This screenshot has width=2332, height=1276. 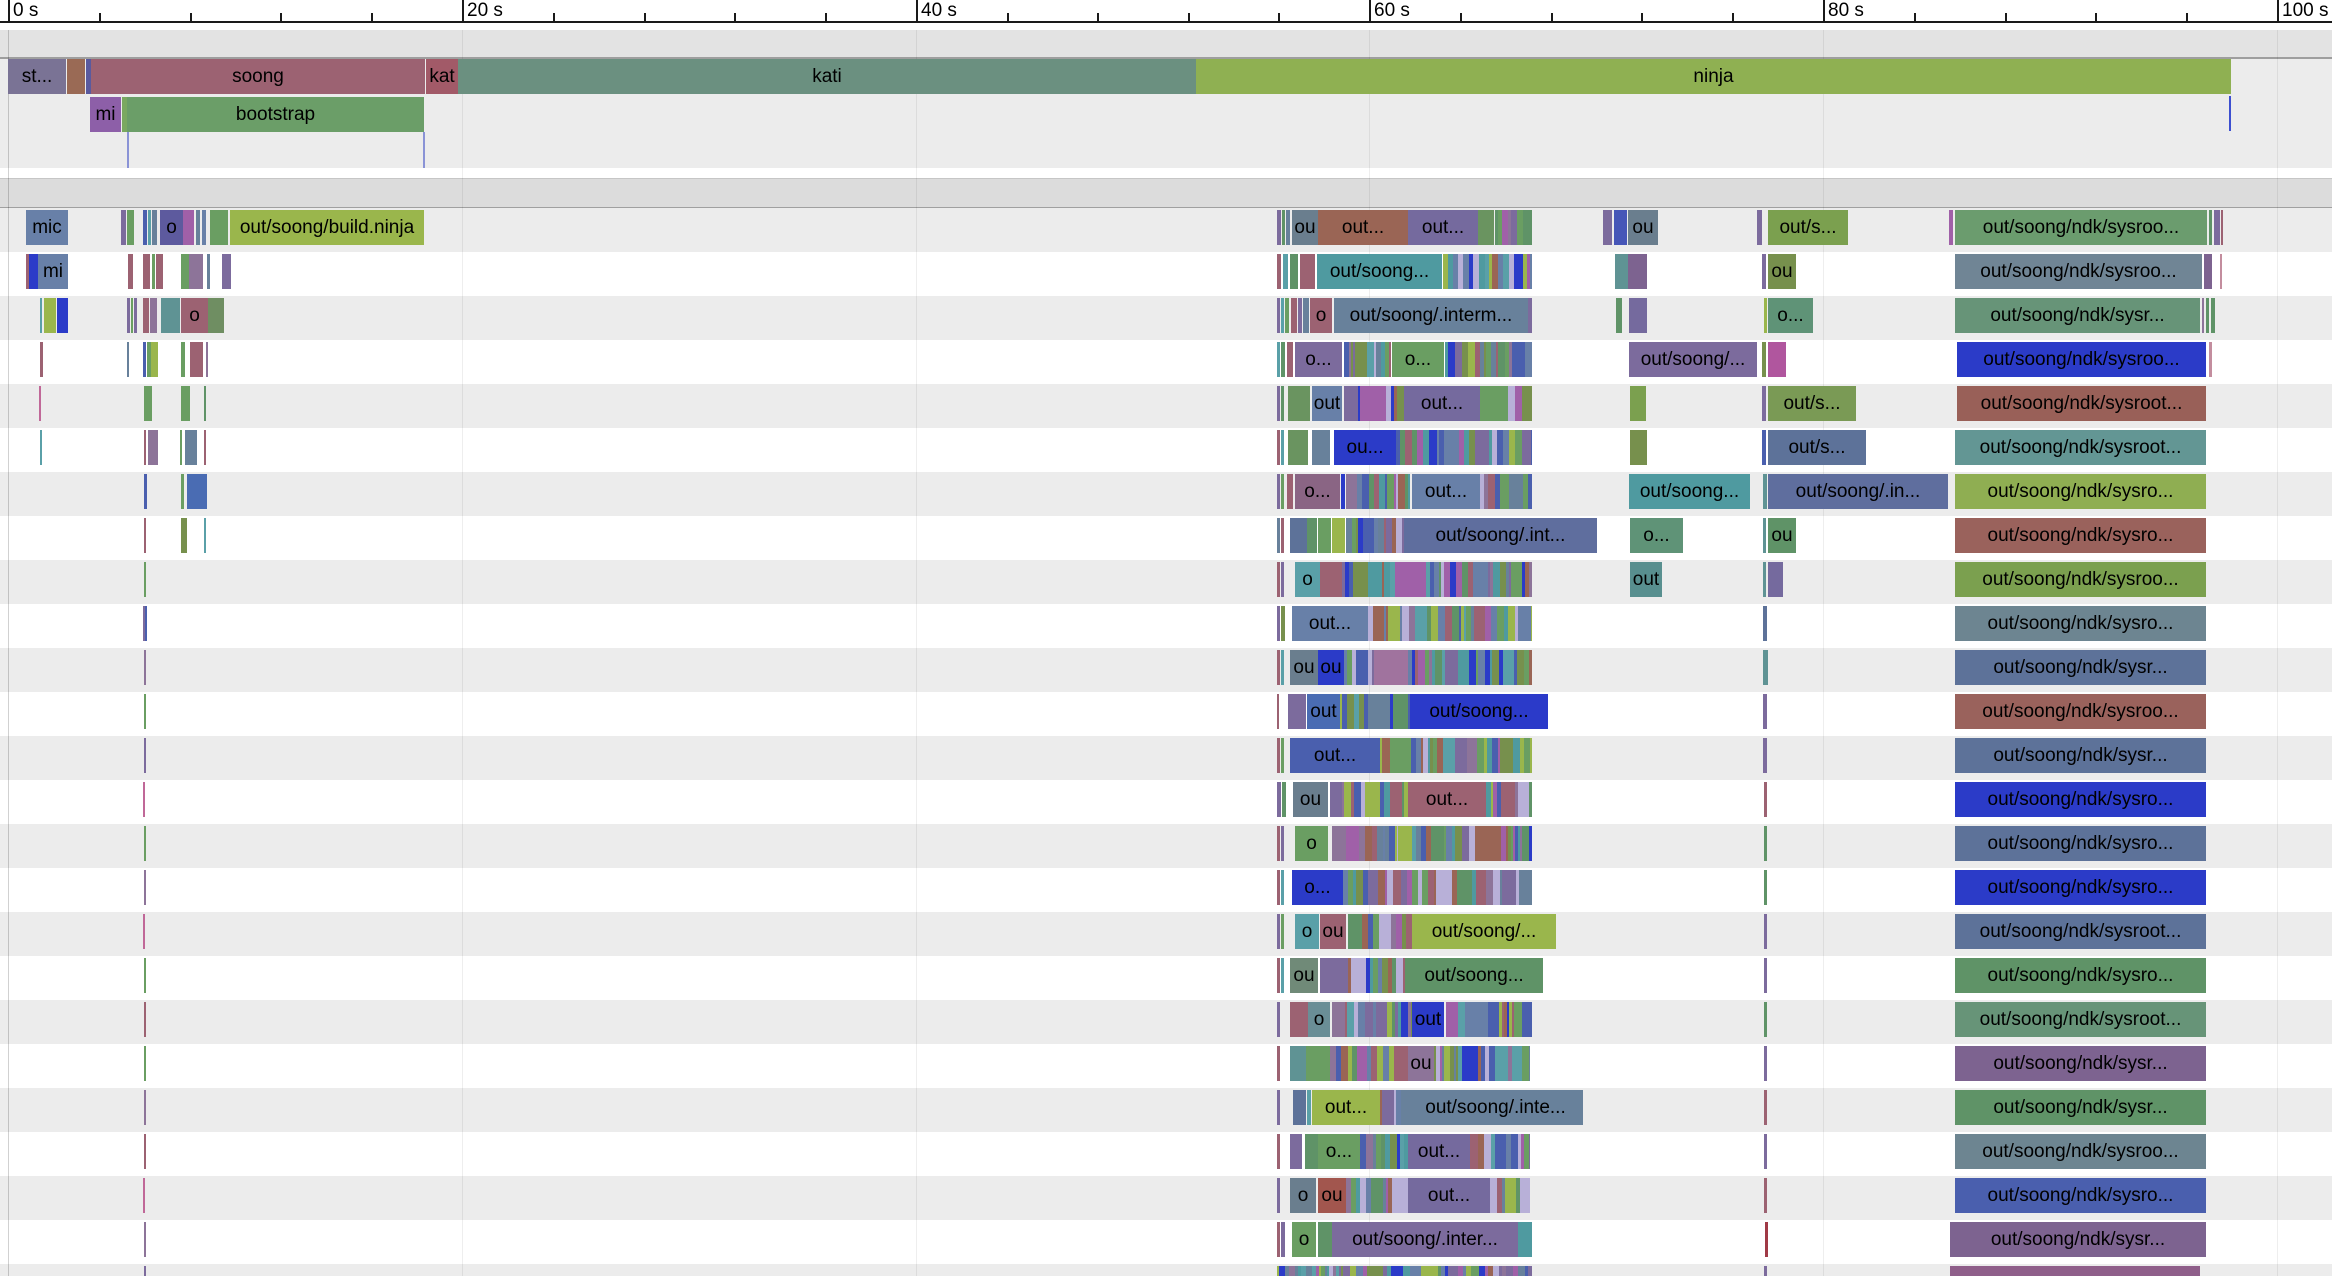 What do you see at coordinates (275, 114) in the screenshot?
I see `trace-slice: bootstrap` at bounding box center [275, 114].